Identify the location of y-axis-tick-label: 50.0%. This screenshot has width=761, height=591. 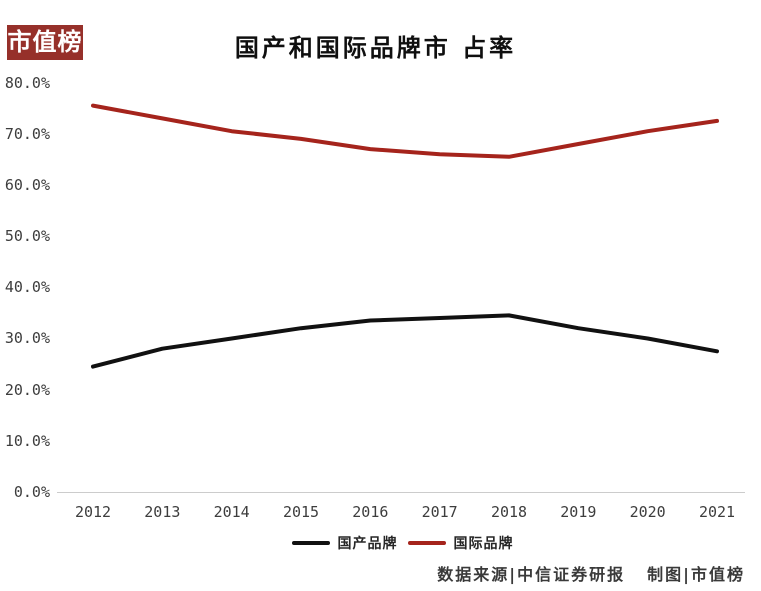
(27, 236).